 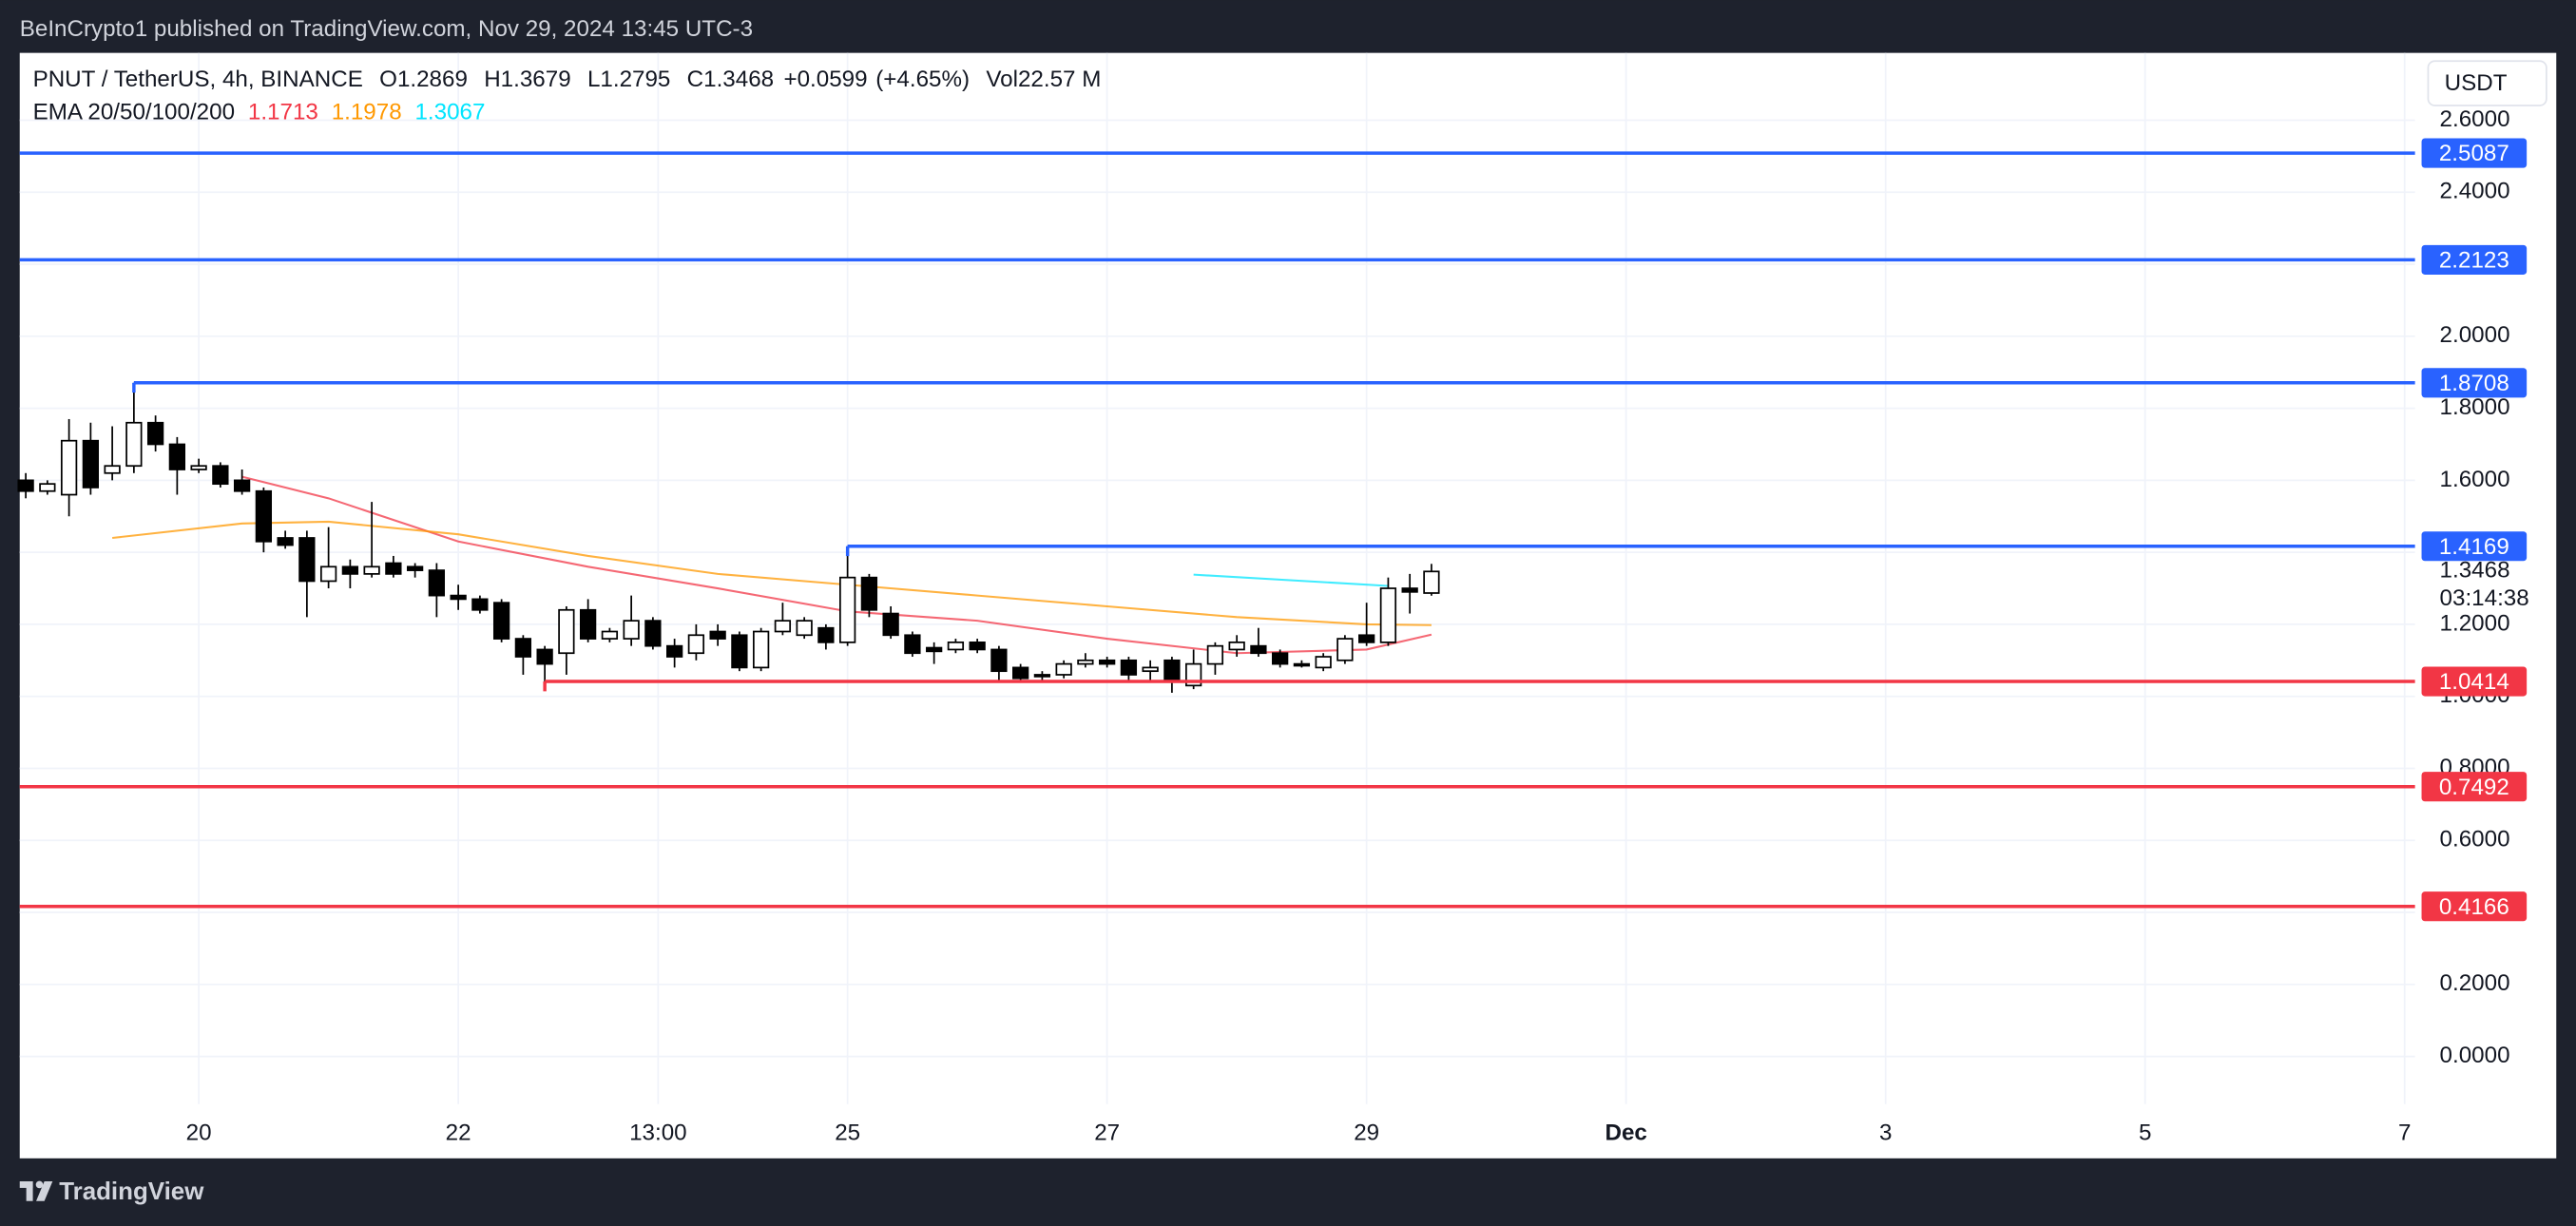 What do you see at coordinates (2475, 840) in the screenshot?
I see `y-tick-label: 0.6000` at bounding box center [2475, 840].